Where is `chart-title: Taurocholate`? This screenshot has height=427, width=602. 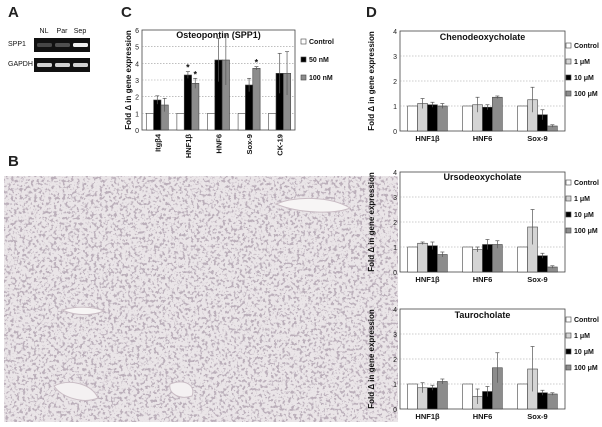 chart-title: Taurocholate is located at coordinates (483, 315).